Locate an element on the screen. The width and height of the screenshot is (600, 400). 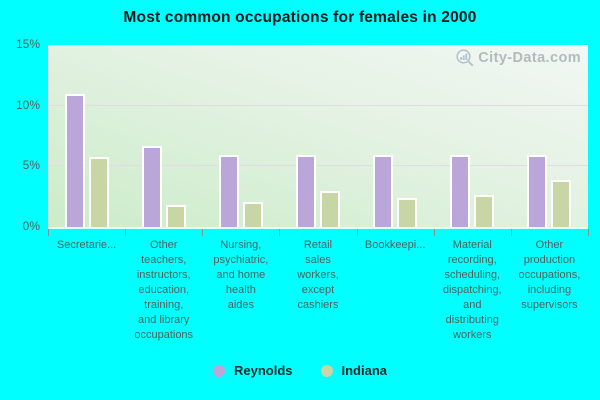
city-data-watermark: City-Data.com is located at coordinates (518, 58).